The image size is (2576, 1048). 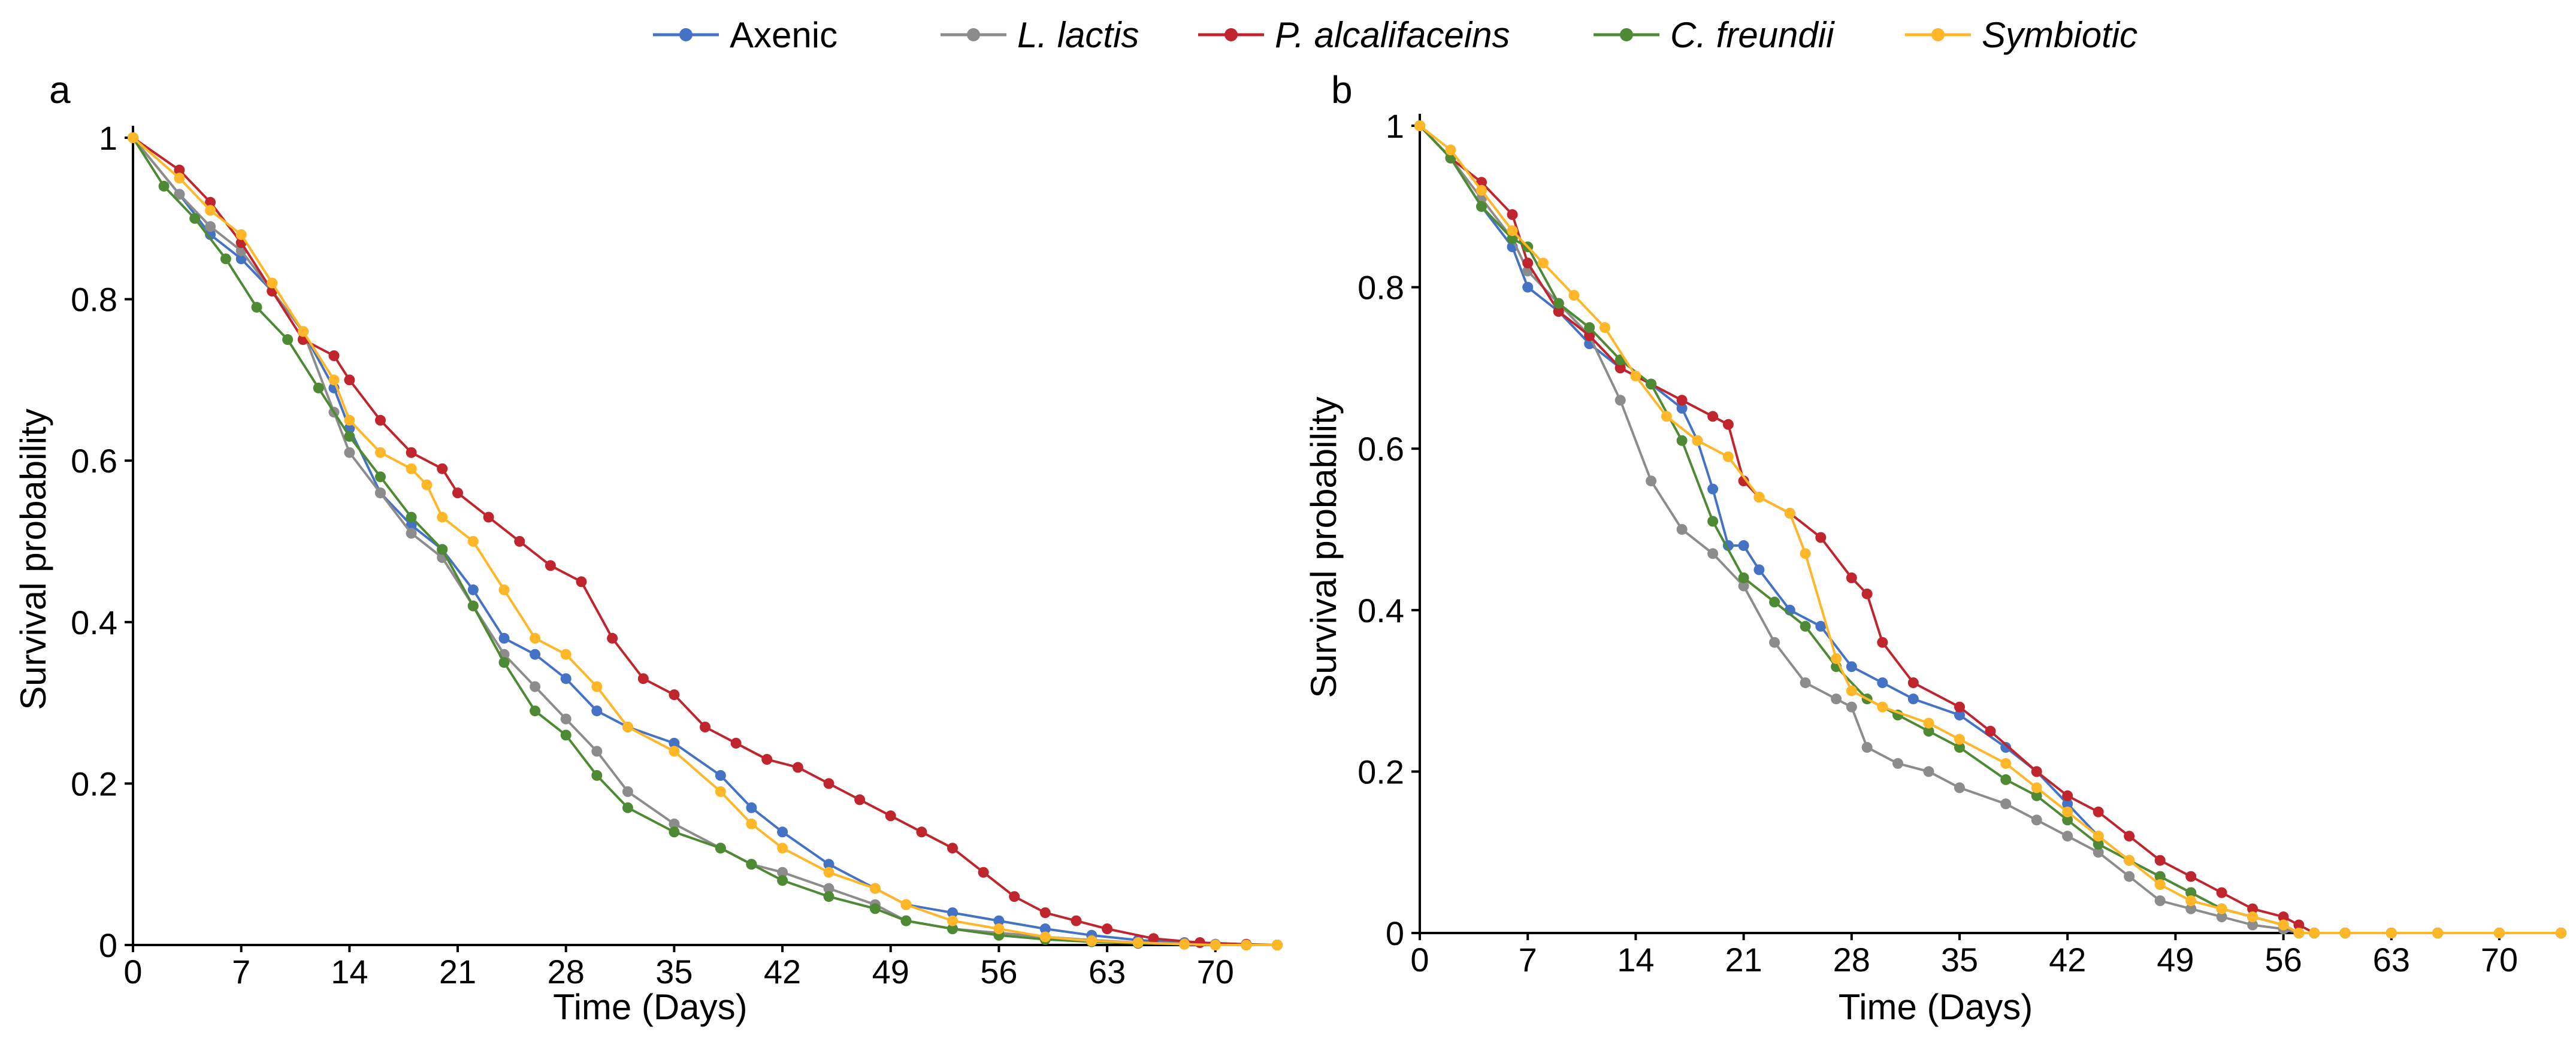 What do you see at coordinates (1959, 960) in the screenshot?
I see `x-tick-label: 35` at bounding box center [1959, 960].